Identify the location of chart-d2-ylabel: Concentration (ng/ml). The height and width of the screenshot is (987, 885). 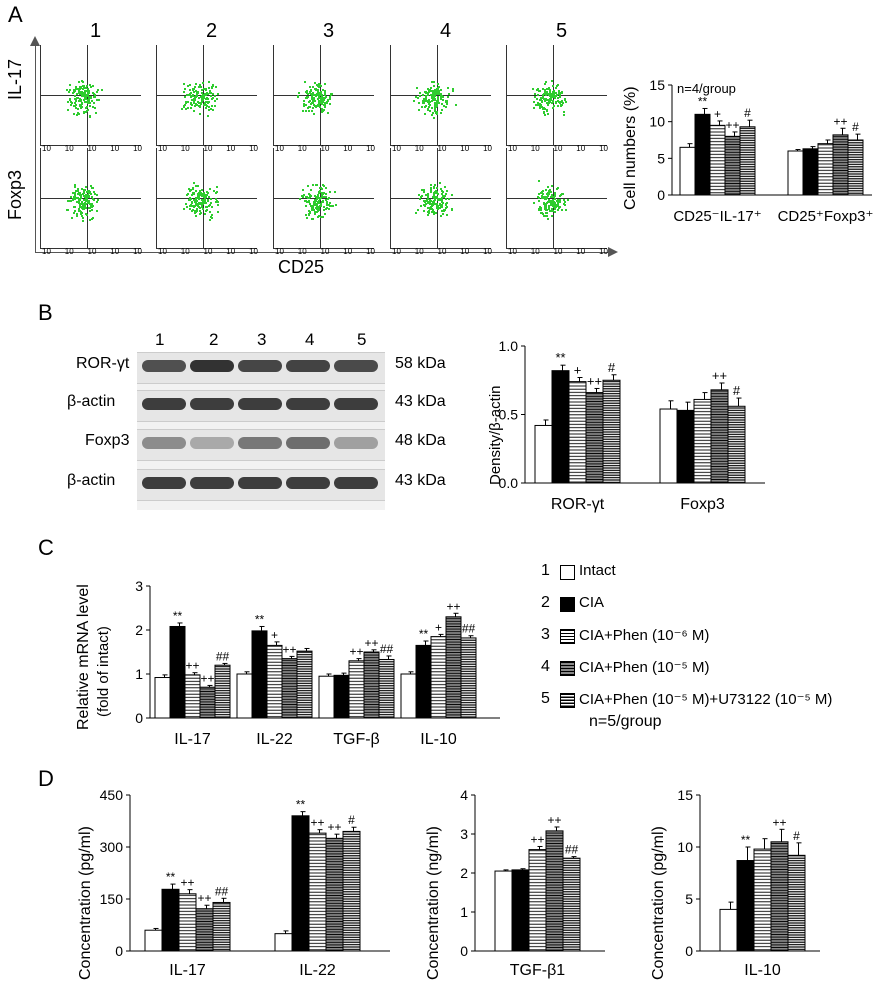
(433, 903).